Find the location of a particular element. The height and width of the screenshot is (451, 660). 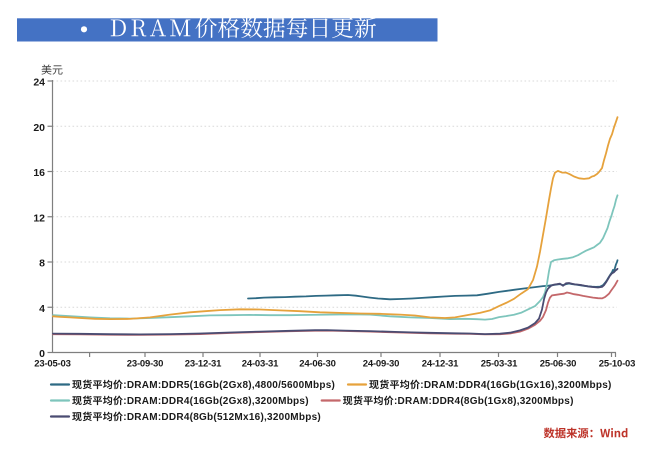

svg-text: 24-12-31 is located at coordinates (440, 364).